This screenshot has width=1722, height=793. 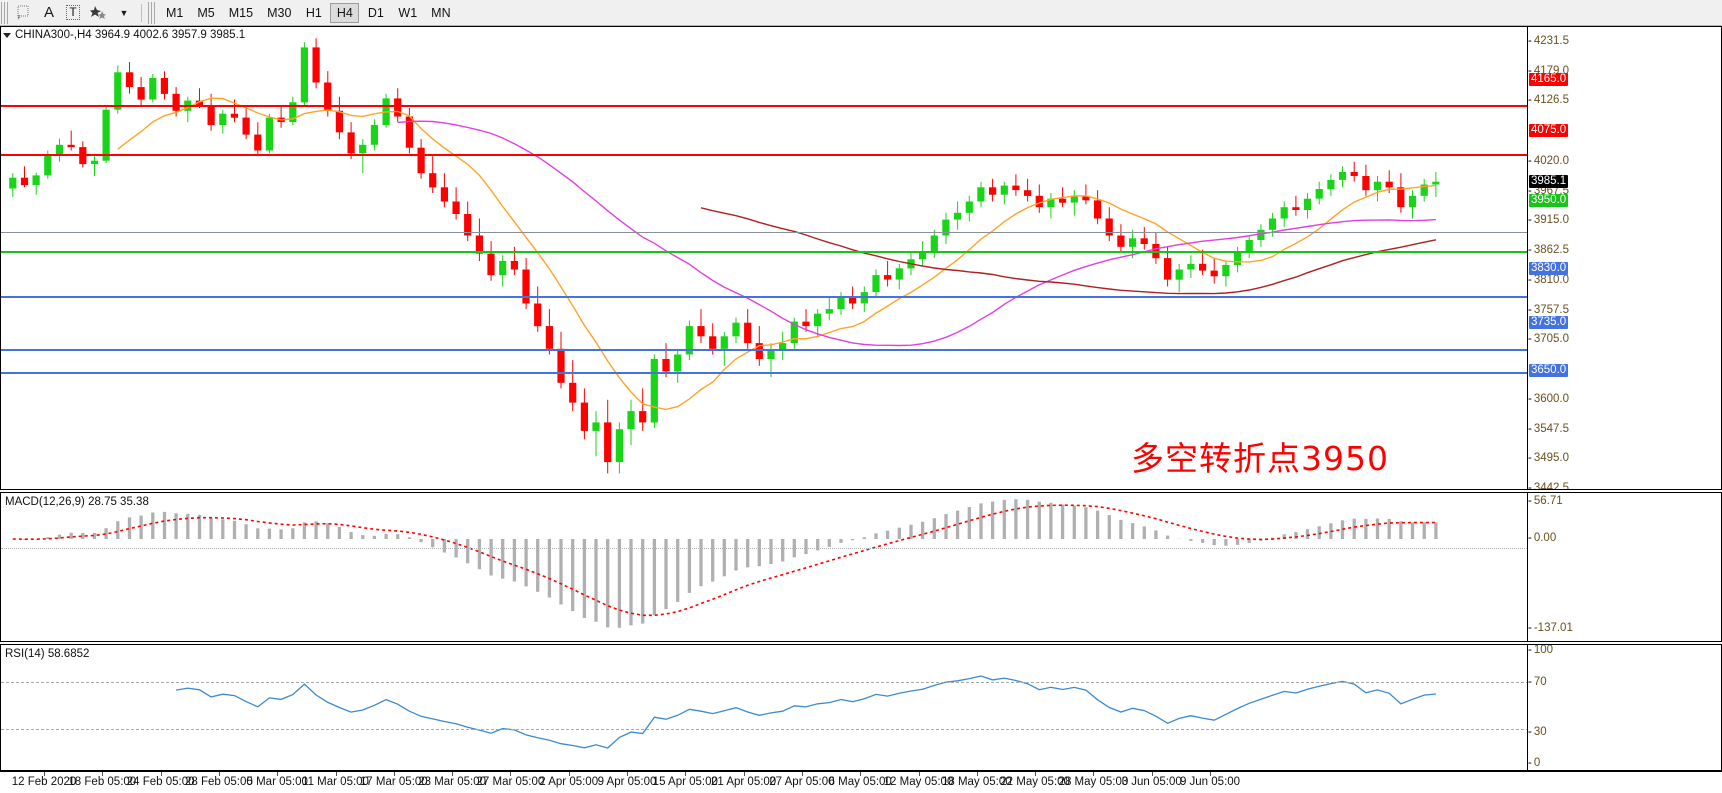 I want to click on timeframe-button-m1: M1, so click(x=175, y=12).